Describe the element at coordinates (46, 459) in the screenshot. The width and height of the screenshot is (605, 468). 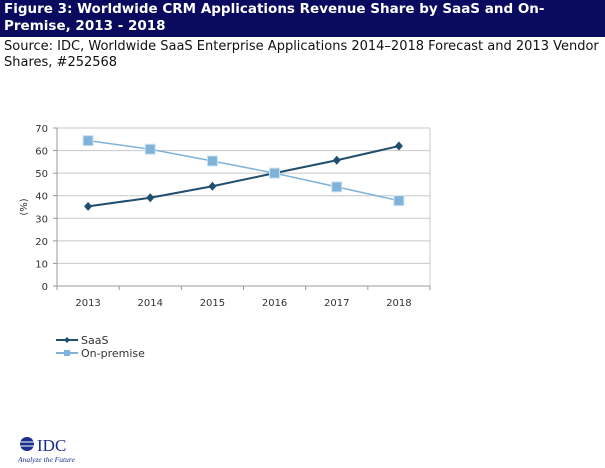
I see `svg-text: Analyze the Future` at that location.